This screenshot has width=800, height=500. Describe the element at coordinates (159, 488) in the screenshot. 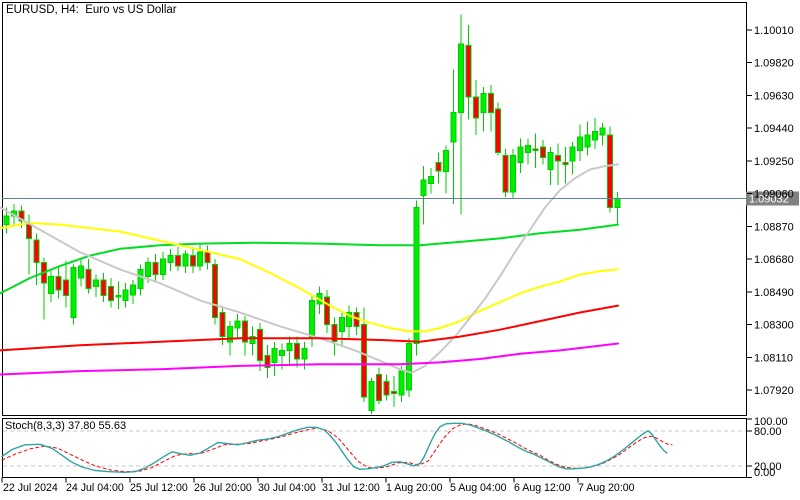

I see `date-axis-label: 25 Jul 12:00` at that location.